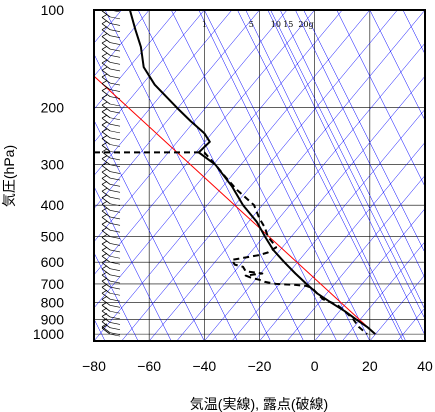 This screenshot has width=435, height=412. Describe the element at coordinates (53, 205) in the screenshot. I see `y-tick-label: 400` at that location.